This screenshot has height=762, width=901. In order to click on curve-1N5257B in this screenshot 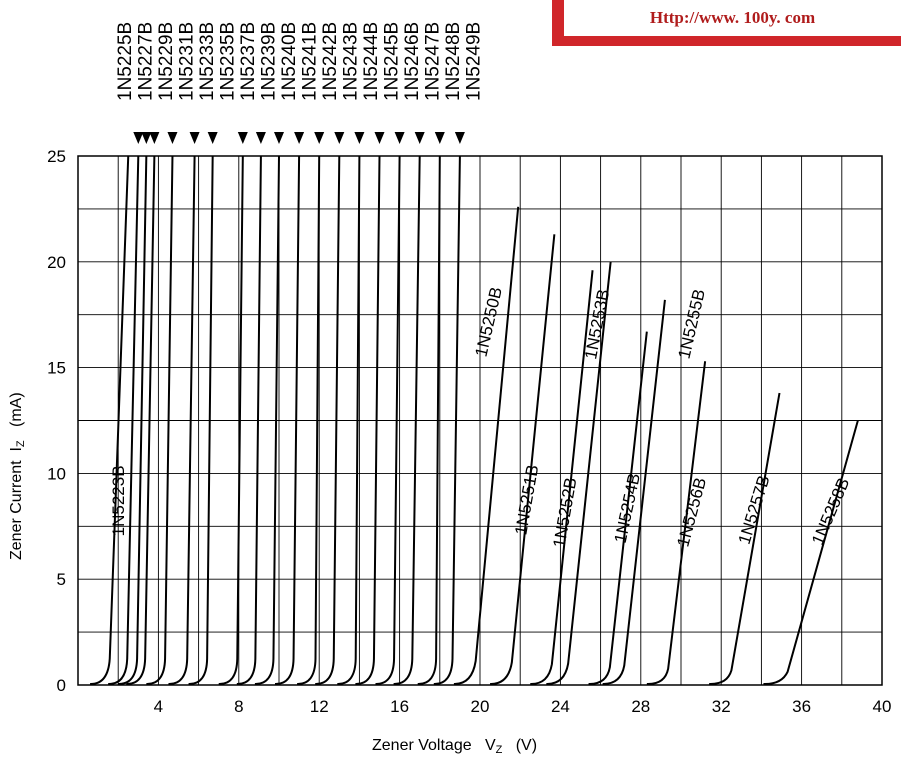, I will do `click(745, 538)`.